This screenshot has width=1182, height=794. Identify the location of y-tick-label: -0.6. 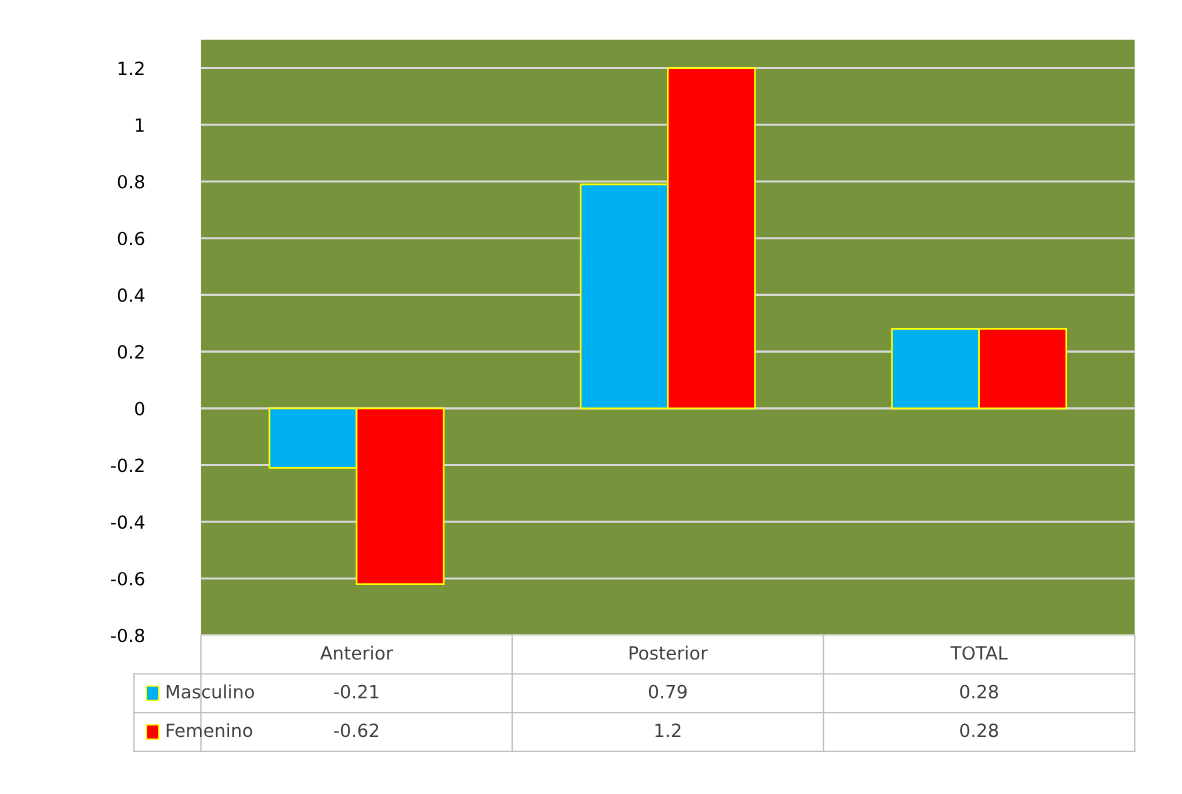
(128, 578).